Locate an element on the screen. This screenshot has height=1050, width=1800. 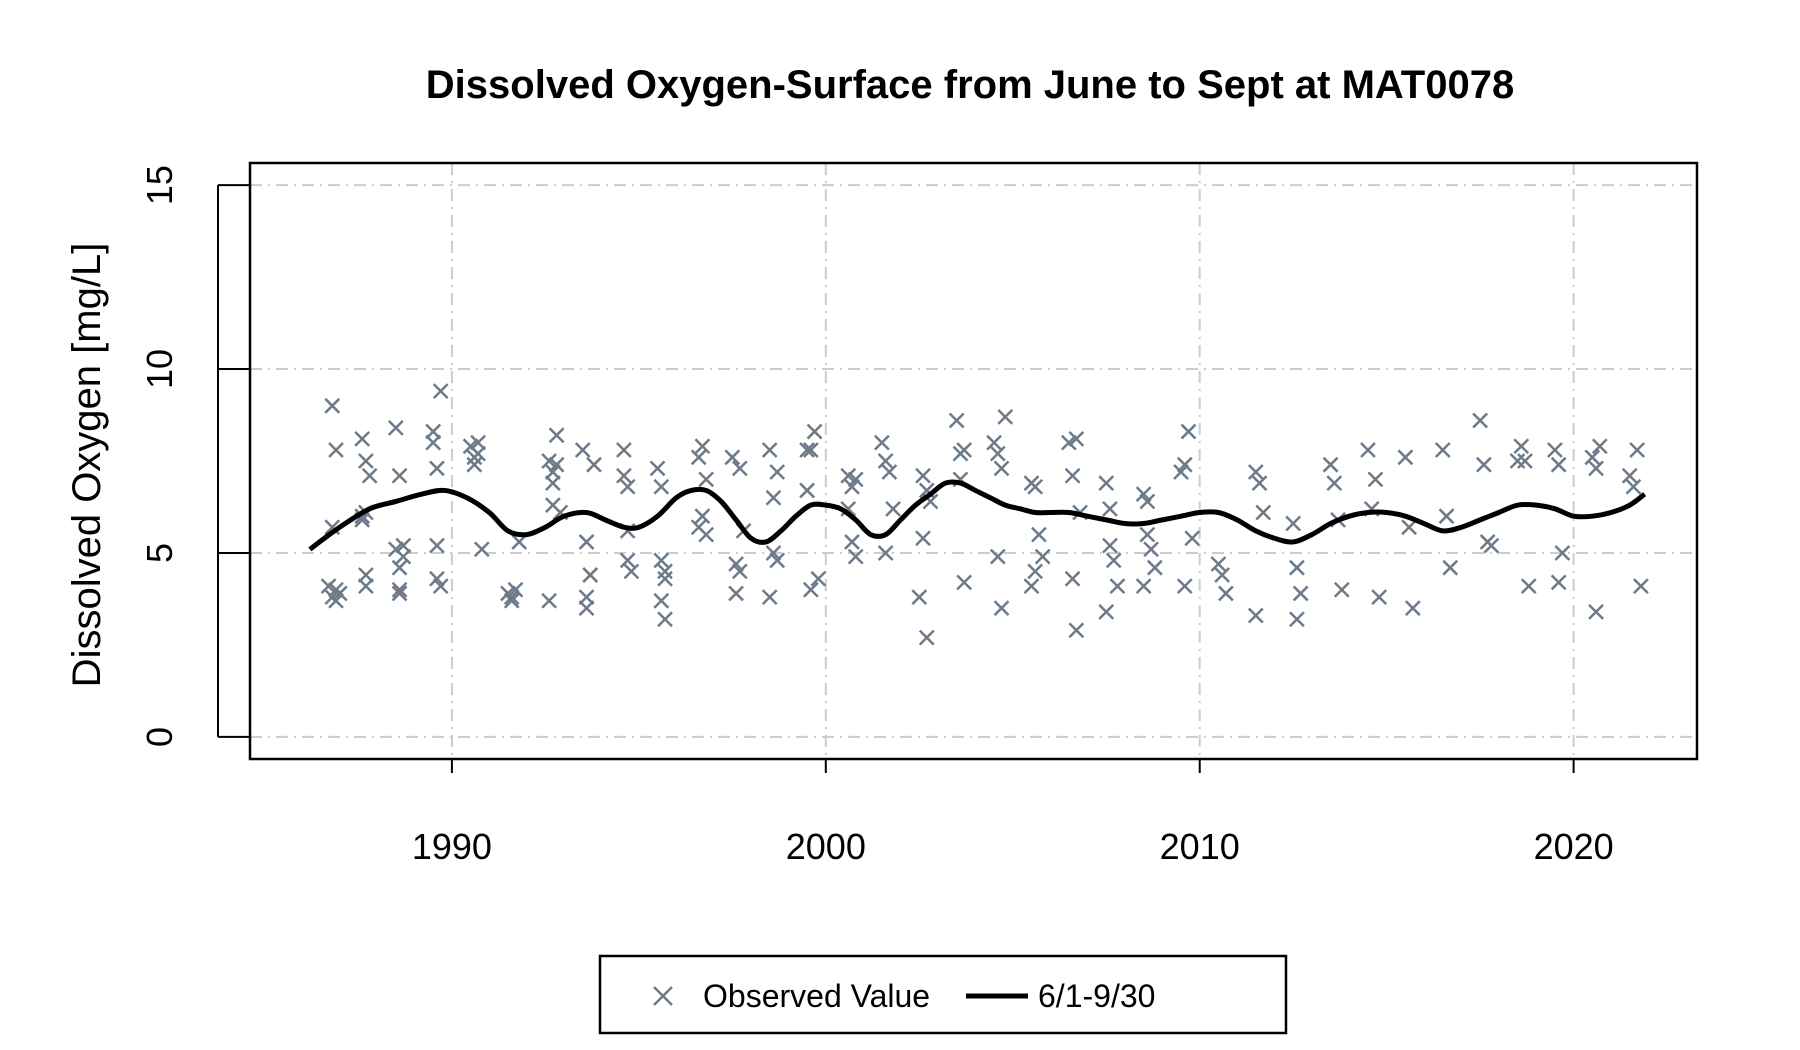
legend-x-marker-icon is located at coordinates (663, 996).